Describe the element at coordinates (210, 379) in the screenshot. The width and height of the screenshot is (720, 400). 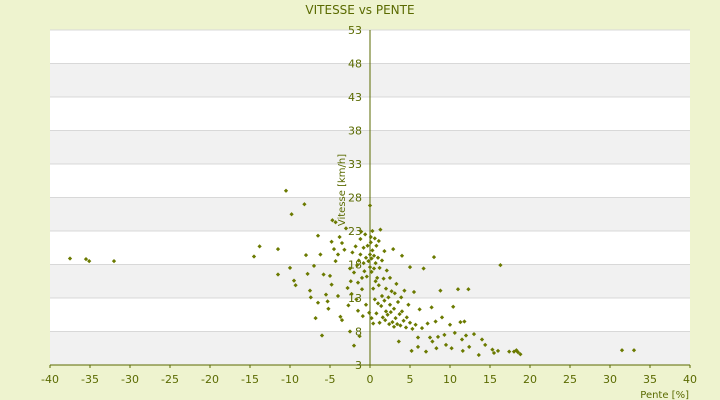
I see `x-tick-label: -20` at that location.